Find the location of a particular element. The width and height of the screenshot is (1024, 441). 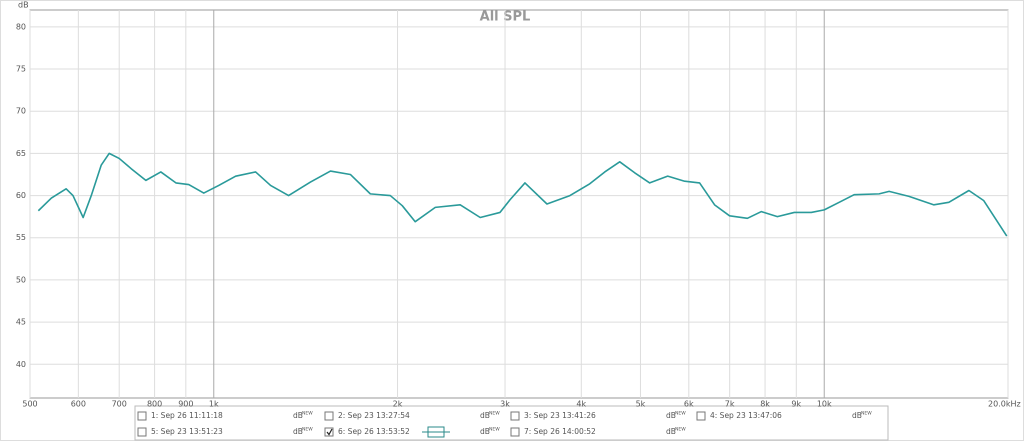

y-tick-label: 75 is located at coordinates (21, 69).